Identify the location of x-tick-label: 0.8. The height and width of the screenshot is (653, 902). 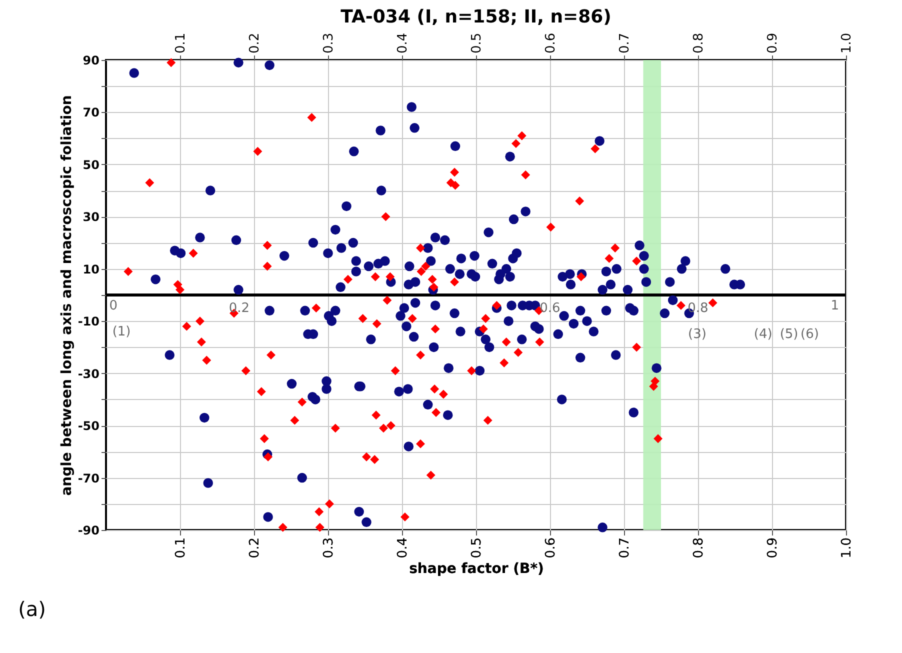
(699, 43).